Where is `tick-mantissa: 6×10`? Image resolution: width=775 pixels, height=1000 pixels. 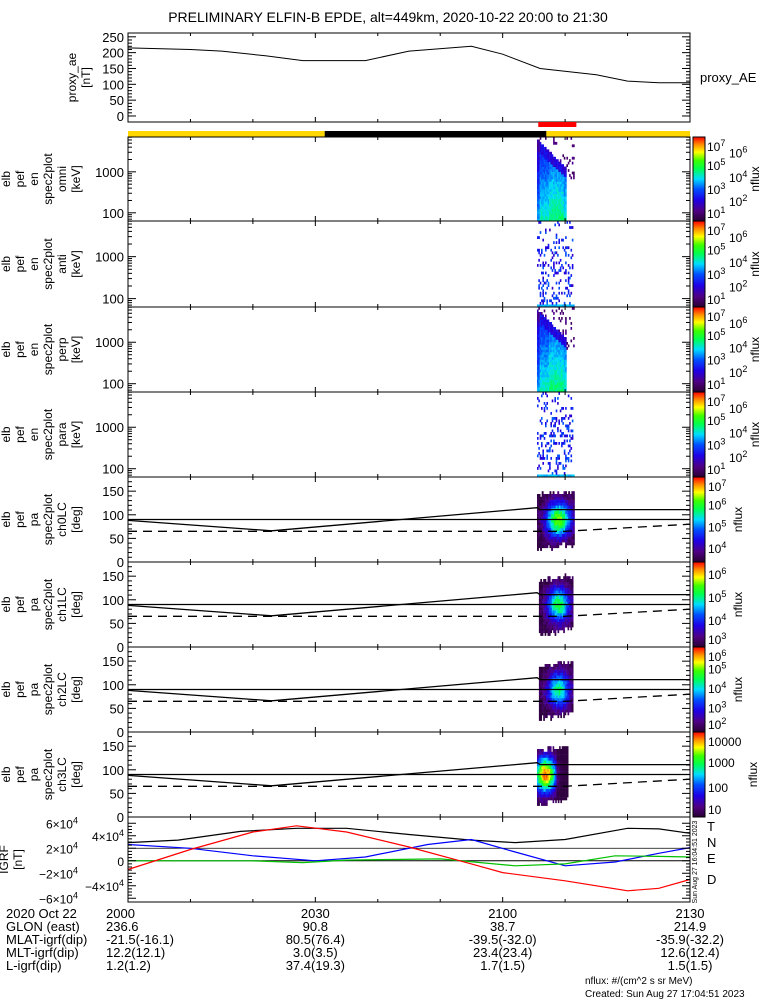
tick-mantissa: 6×10 is located at coordinates (59, 824).